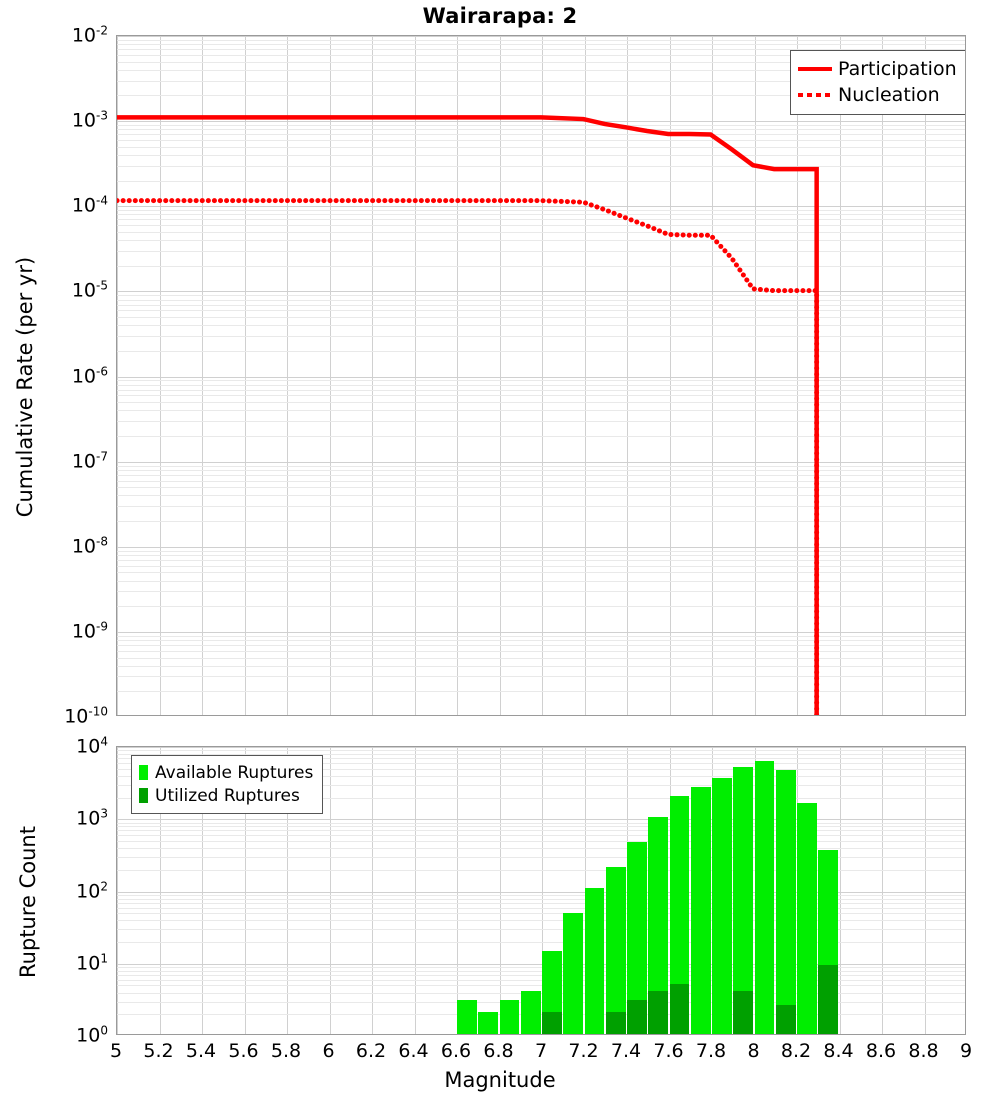 Image resolution: width=1000 pixels, height=1100 pixels. I want to click on legend-label: Available Ruptures, so click(234, 772).